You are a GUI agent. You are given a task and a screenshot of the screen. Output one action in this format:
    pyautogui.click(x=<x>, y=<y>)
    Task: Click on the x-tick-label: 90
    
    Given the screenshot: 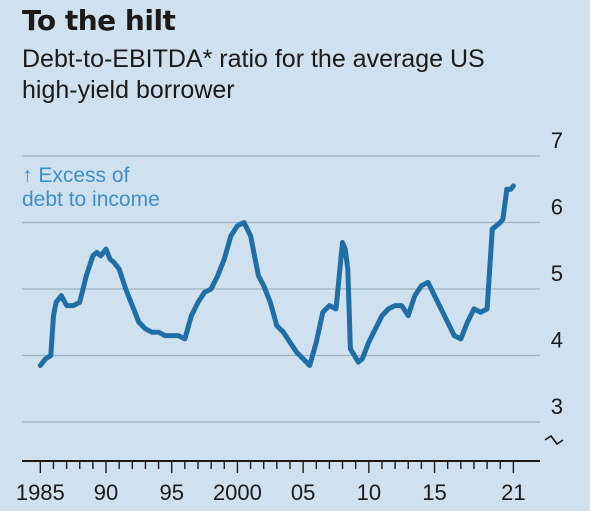 What is the action you would take?
    pyautogui.click(x=106, y=492)
    